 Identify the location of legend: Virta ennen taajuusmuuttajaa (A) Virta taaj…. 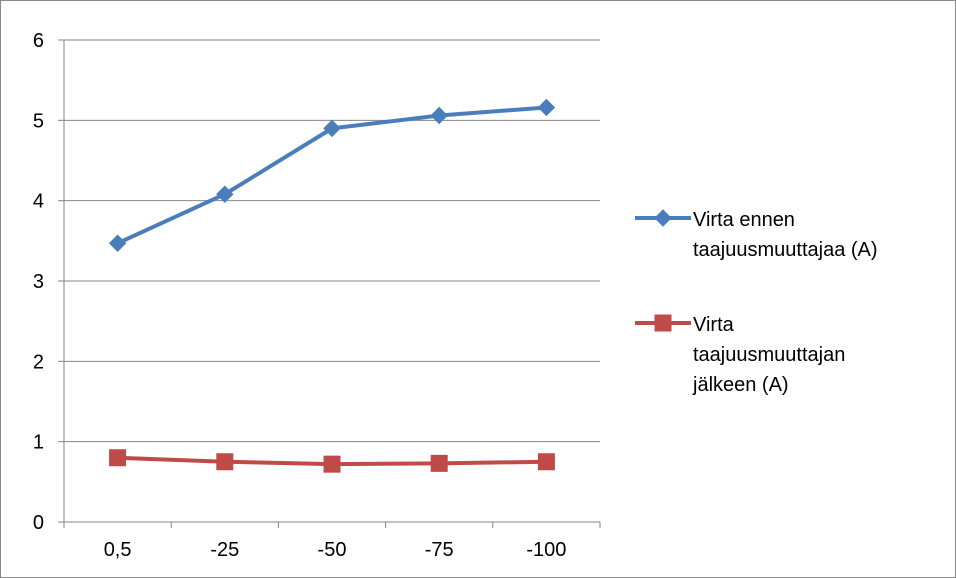
(756, 302).